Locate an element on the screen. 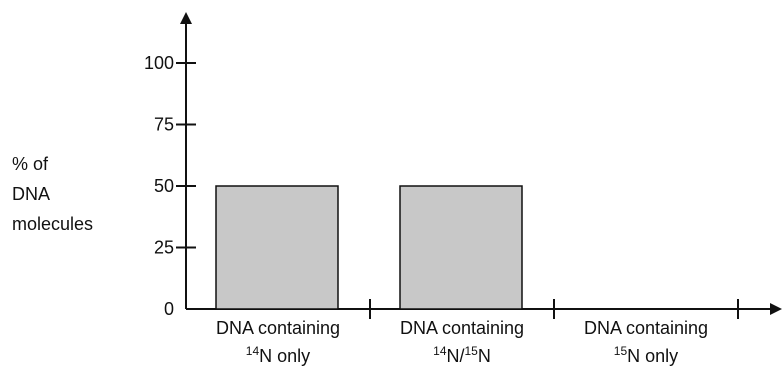 The width and height of the screenshot is (782, 377). x-category-label-line-2: 15N only is located at coordinates (646, 355).